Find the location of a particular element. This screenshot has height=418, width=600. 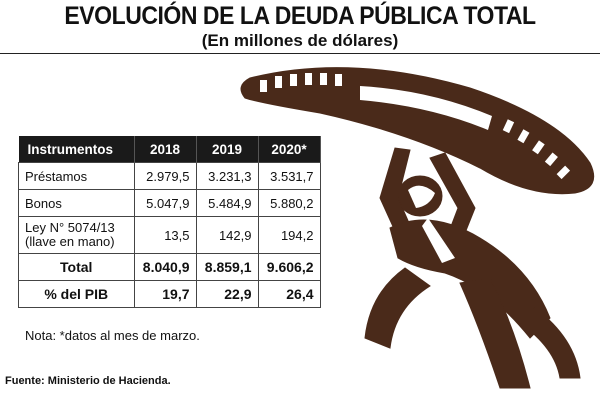

cell-value: 26,4 is located at coordinates (289, 294).